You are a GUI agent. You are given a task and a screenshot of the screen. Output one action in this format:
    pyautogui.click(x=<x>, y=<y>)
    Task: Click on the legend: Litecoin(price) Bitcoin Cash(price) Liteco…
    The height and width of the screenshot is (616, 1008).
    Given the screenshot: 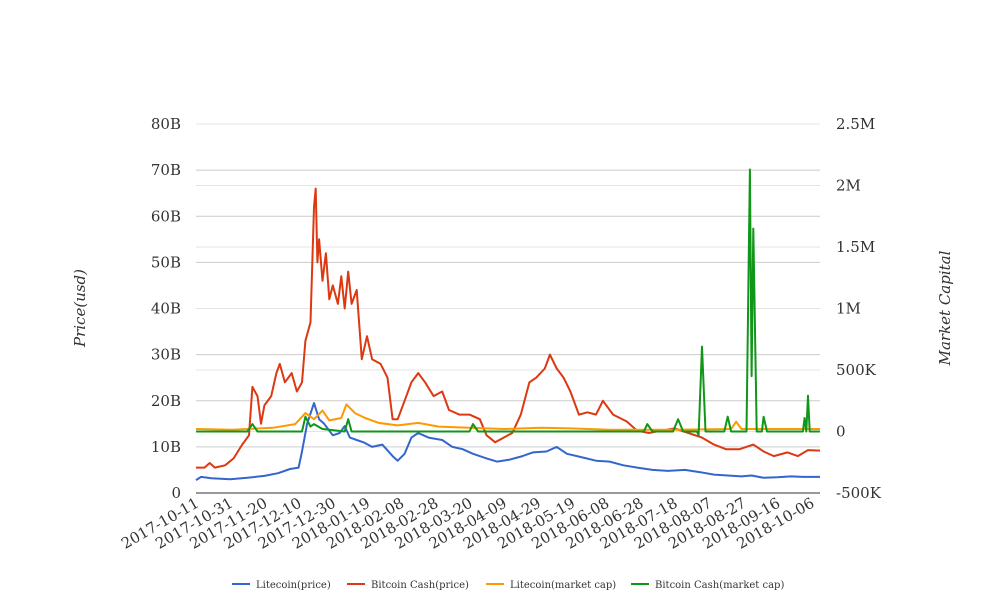 What is the action you would take?
    pyautogui.click(x=508, y=585)
    